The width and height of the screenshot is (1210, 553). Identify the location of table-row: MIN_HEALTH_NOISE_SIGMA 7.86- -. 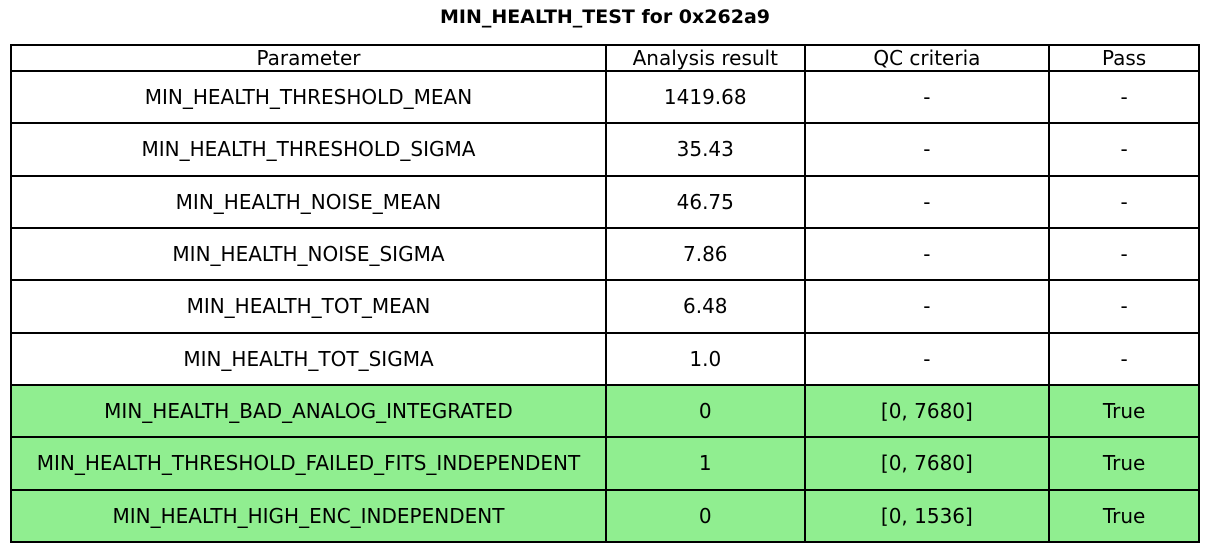
(605, 254).